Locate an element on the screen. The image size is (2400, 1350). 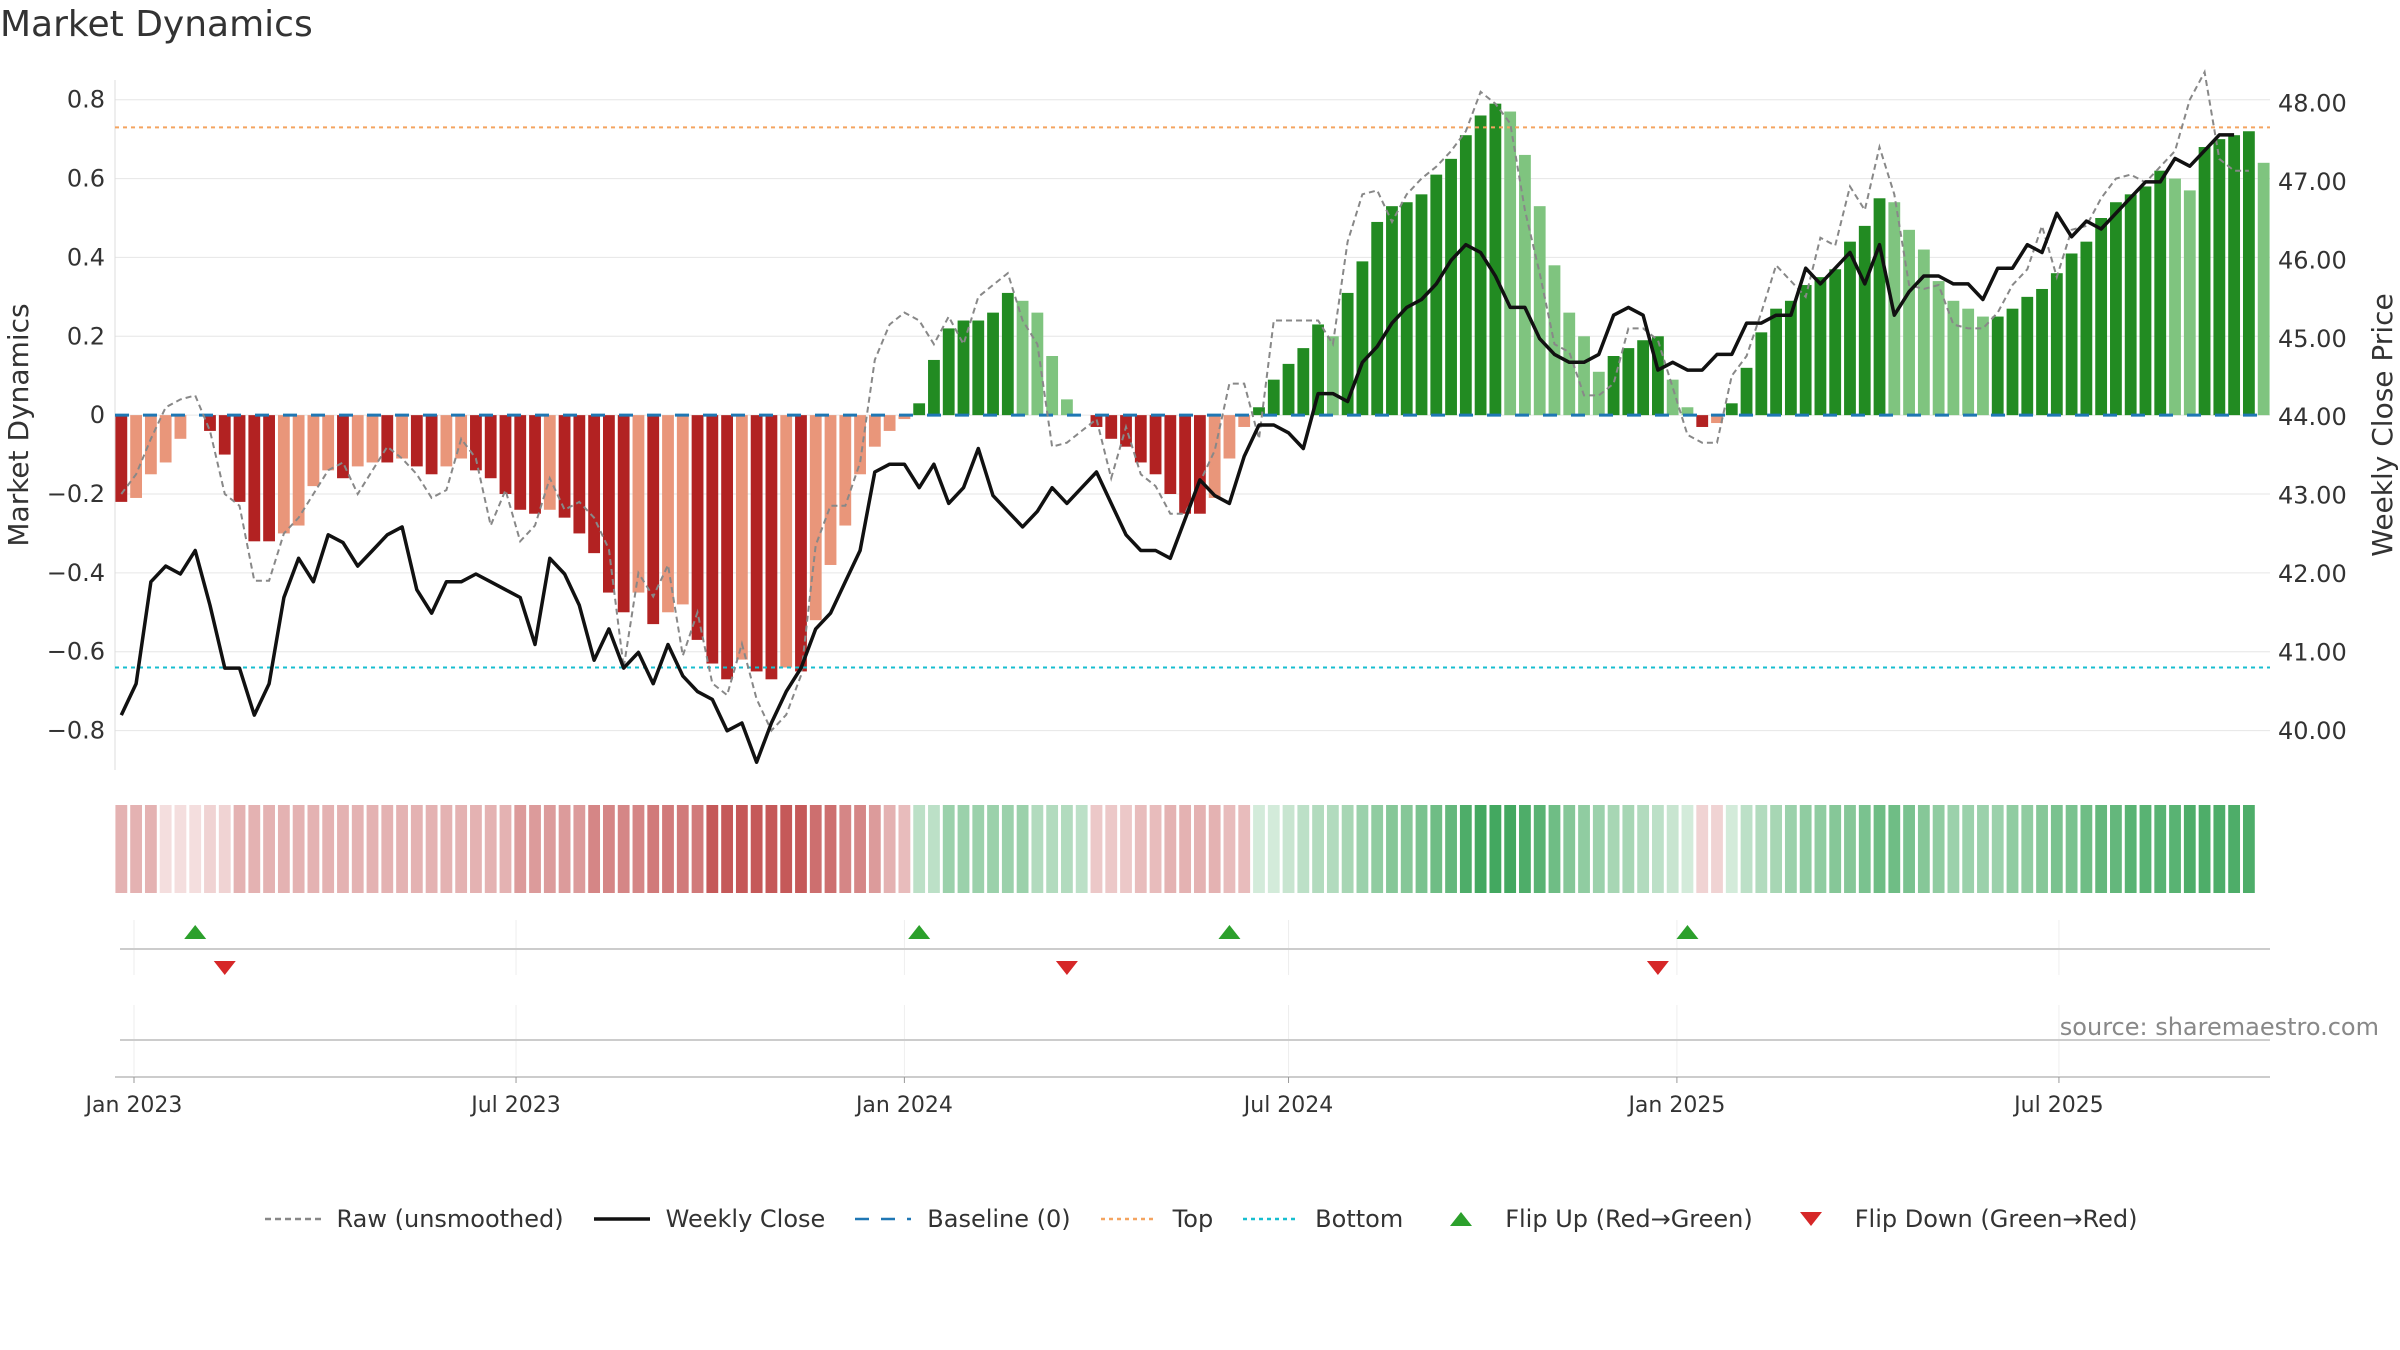
legend-label: Bottom is located at coordinates (1359, 1219).